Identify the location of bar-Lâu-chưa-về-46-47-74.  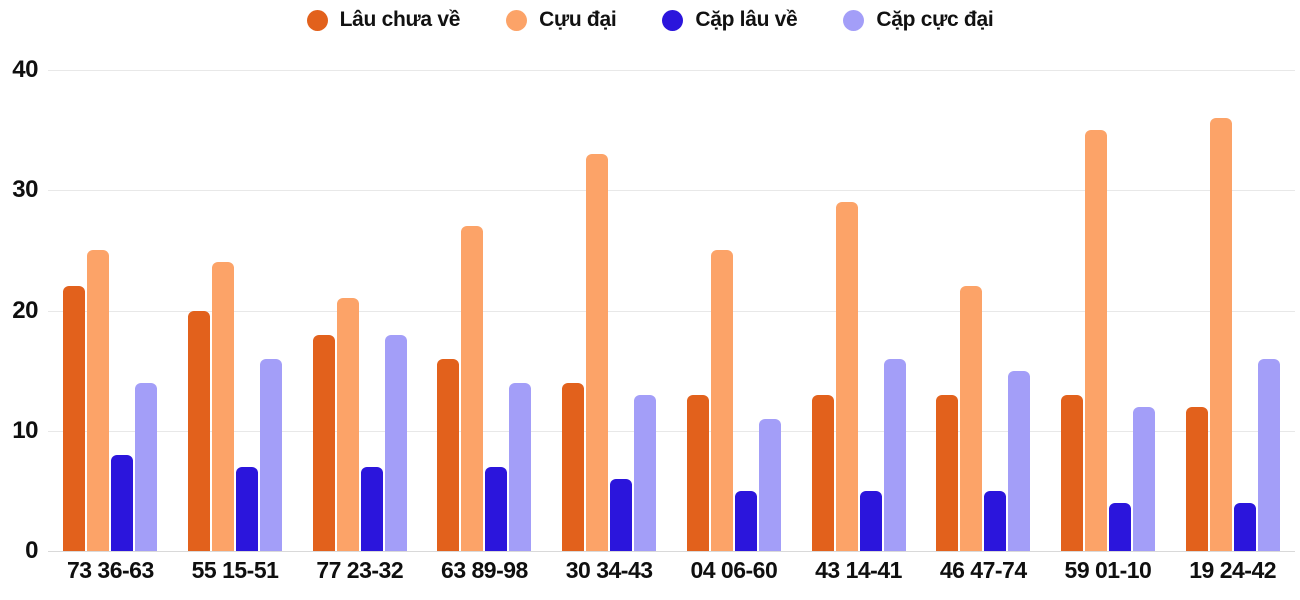
(947, 472).